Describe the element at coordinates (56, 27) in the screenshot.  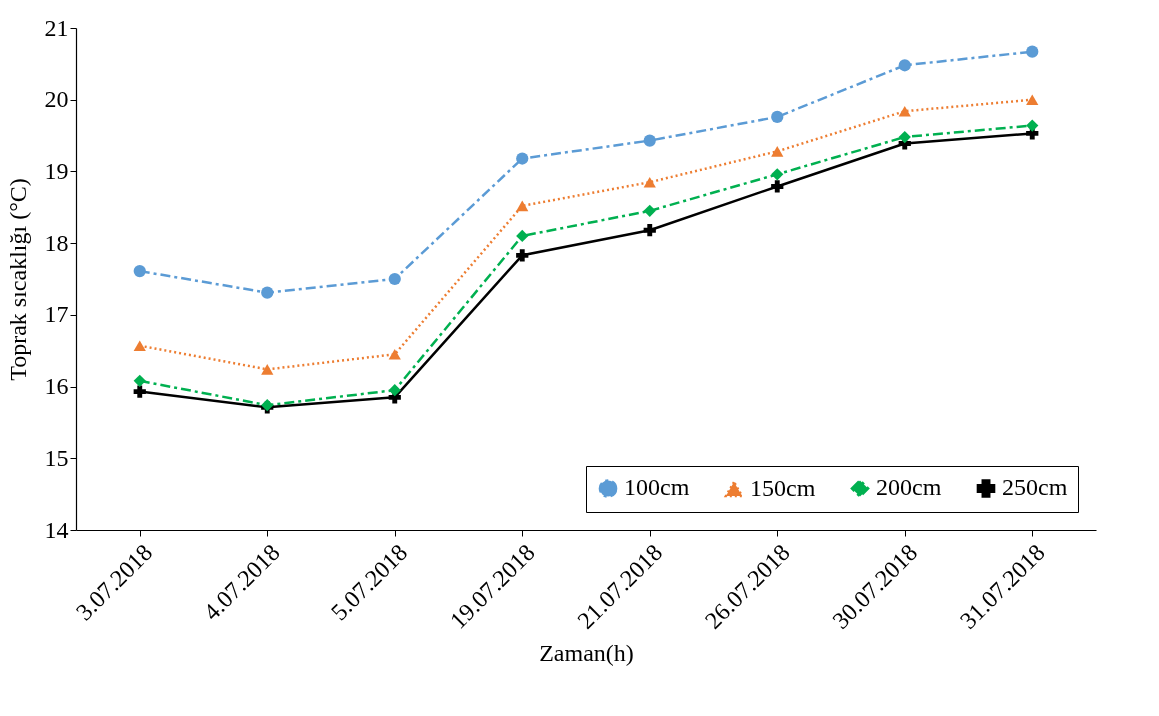
I see `y-tick-label: 21` at that location.